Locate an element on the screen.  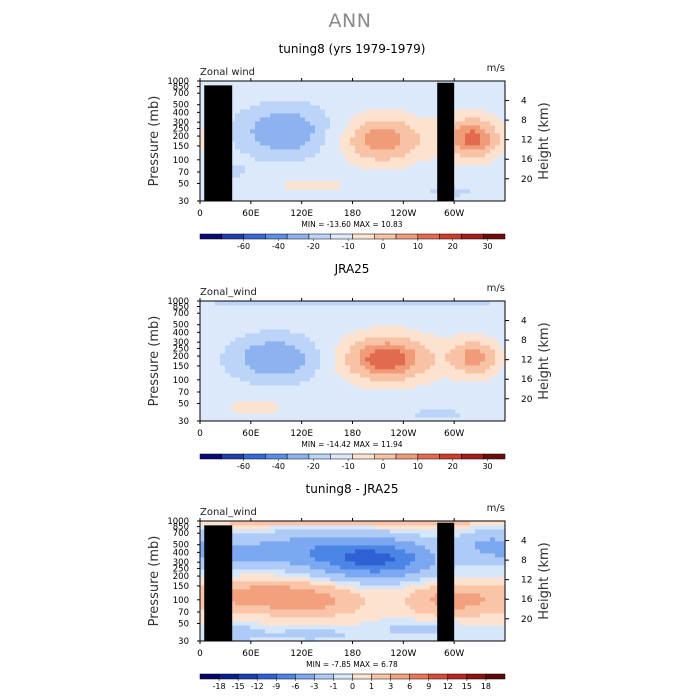
chart-title: tuning8 (yrs 1979-1979) is located at coordinates (352, 49).